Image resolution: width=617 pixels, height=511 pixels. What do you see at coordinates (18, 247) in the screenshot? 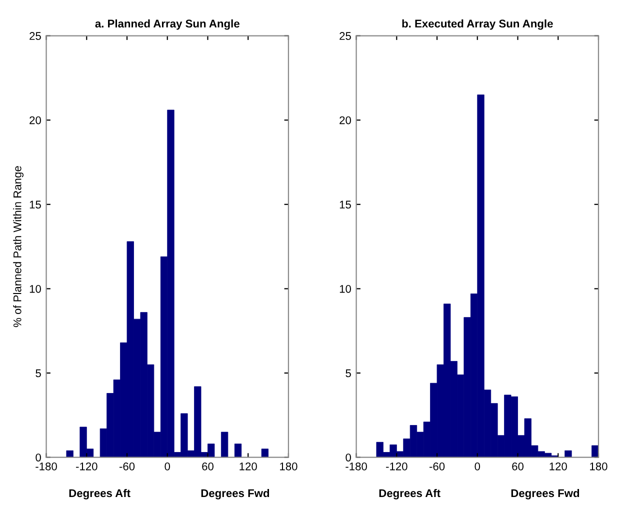
I see `y-axis-title: % of Planned Path Within Range` at bounding box center [18, 247].